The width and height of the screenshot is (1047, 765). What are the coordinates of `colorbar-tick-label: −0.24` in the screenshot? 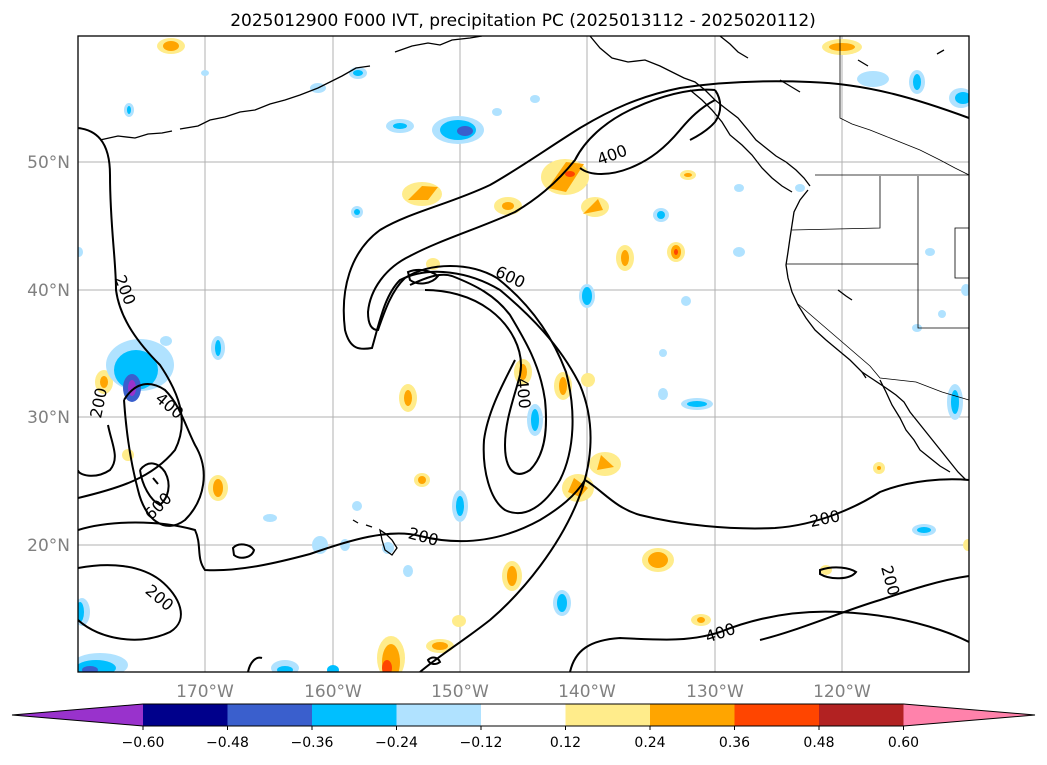 It's located at (396, 743).